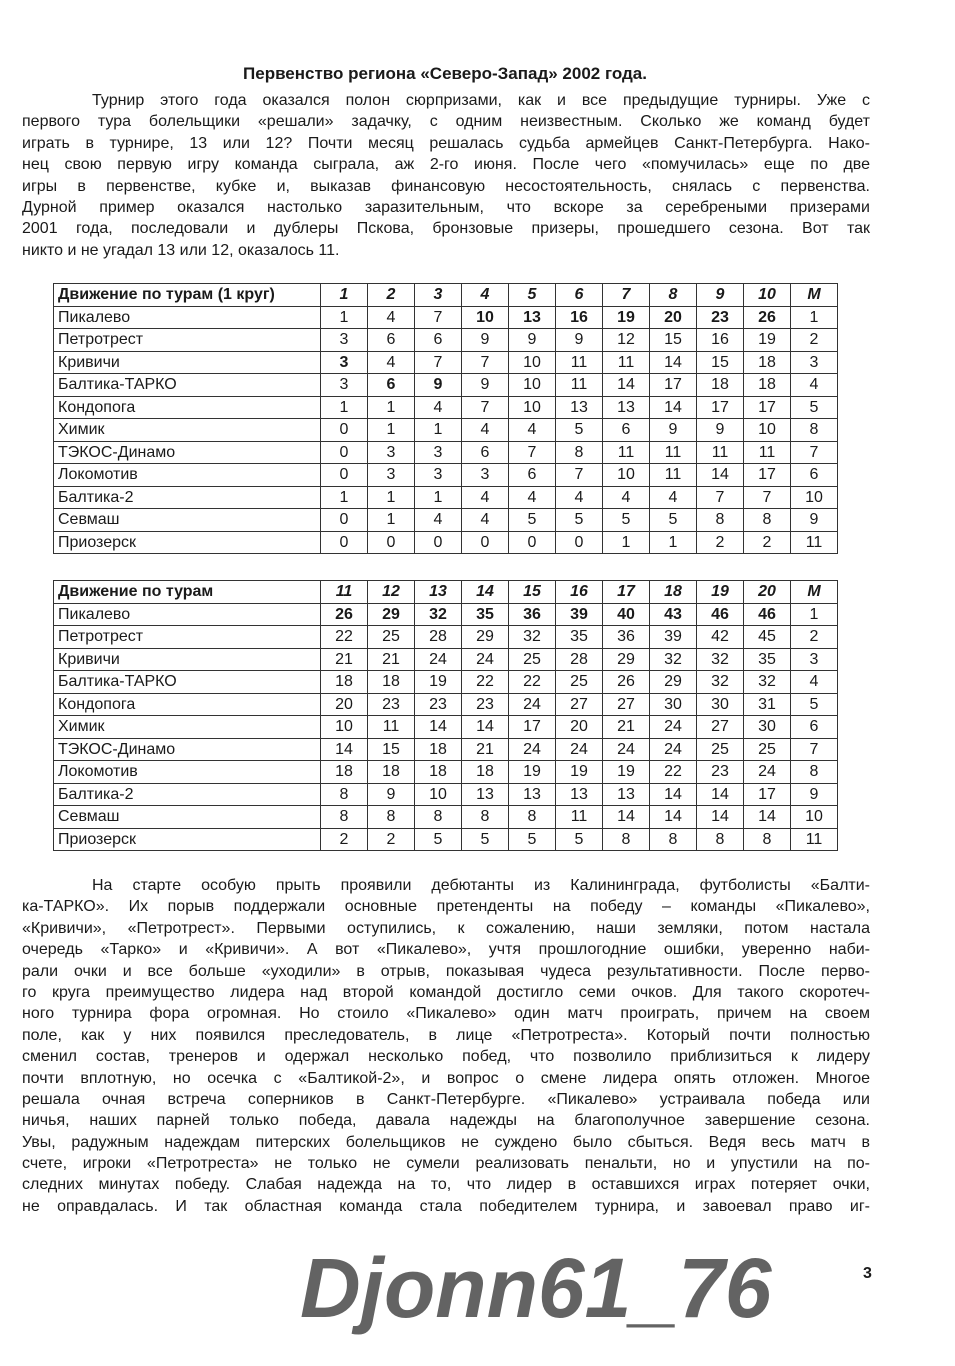 This screenshot has height=1366, width=955. I want to click on table-row: Химик 10 11 14 14 17 20 21 24 27 30 6, so click(445, 727).